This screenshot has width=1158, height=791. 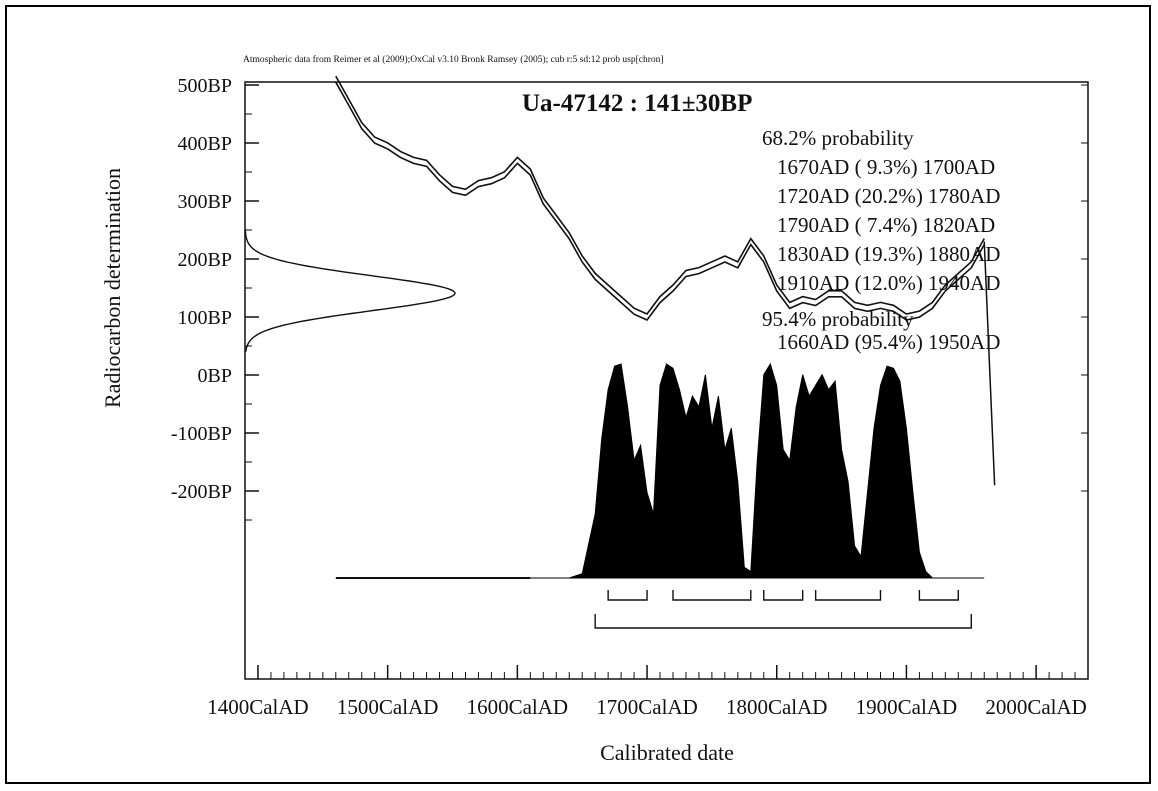 I want to click on y-tick-label: -100BP, so click(x=201, y=434).